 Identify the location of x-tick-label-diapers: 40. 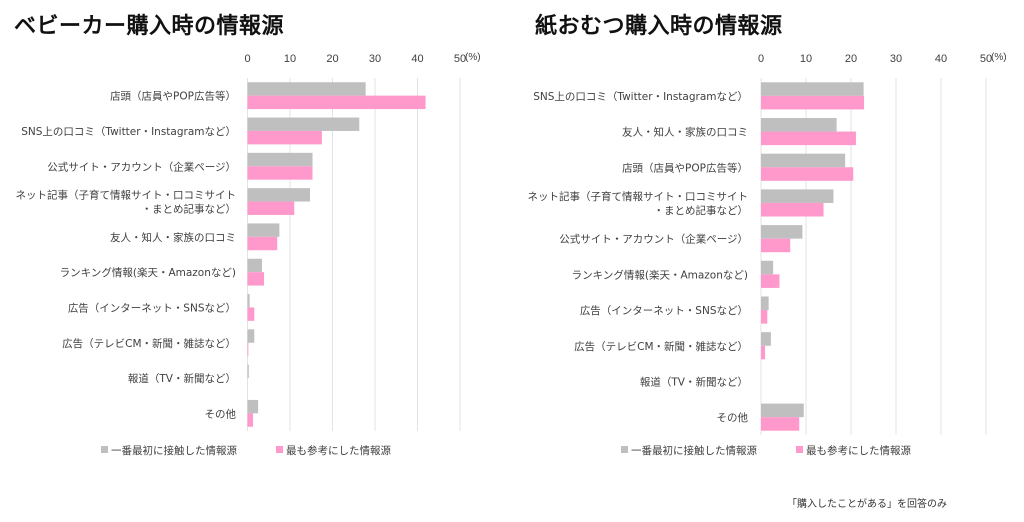
(941, 59).